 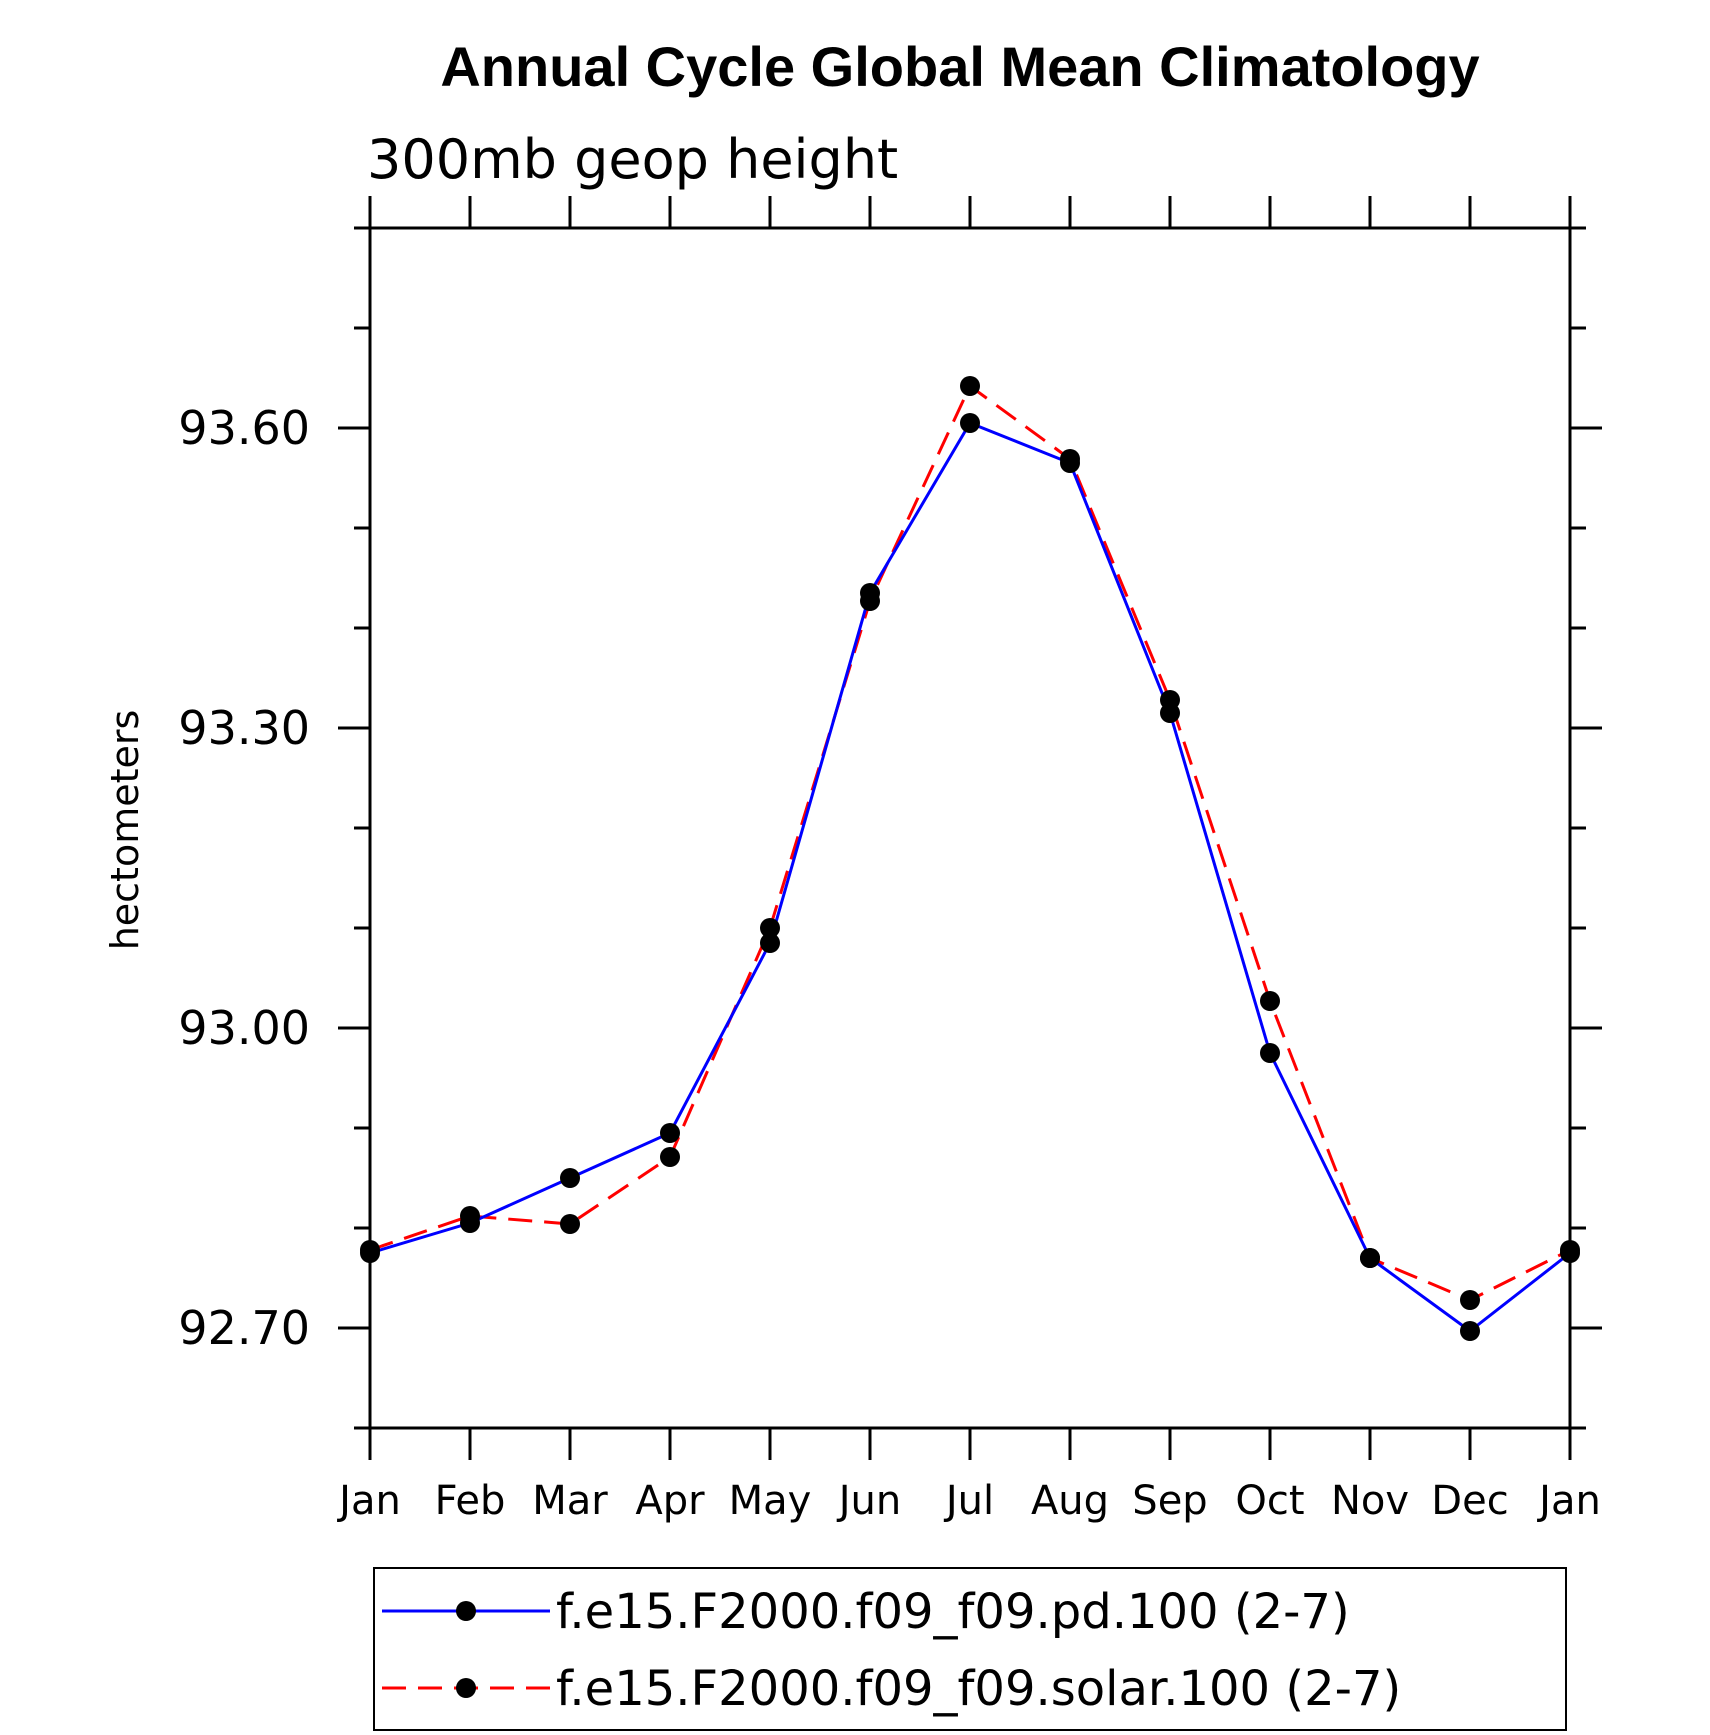 What do you see at coordinates (125, 830) in the screenshot?
I see `y-axis-title: hectometers` at bounding box center [125, 830].